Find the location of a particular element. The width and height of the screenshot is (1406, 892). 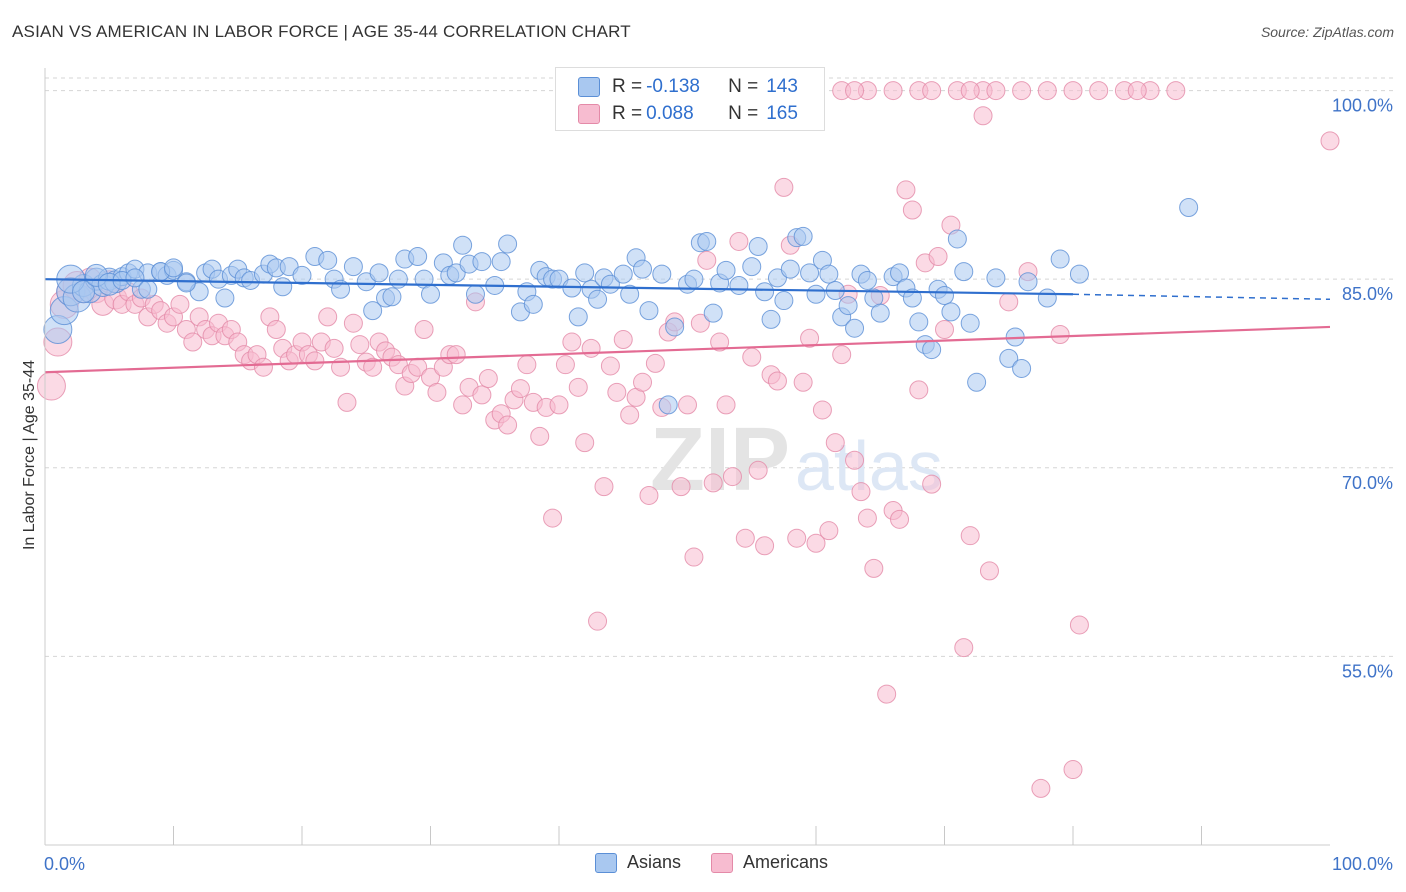

legend-item-americans: Americans is located at coordinates (769, 862).